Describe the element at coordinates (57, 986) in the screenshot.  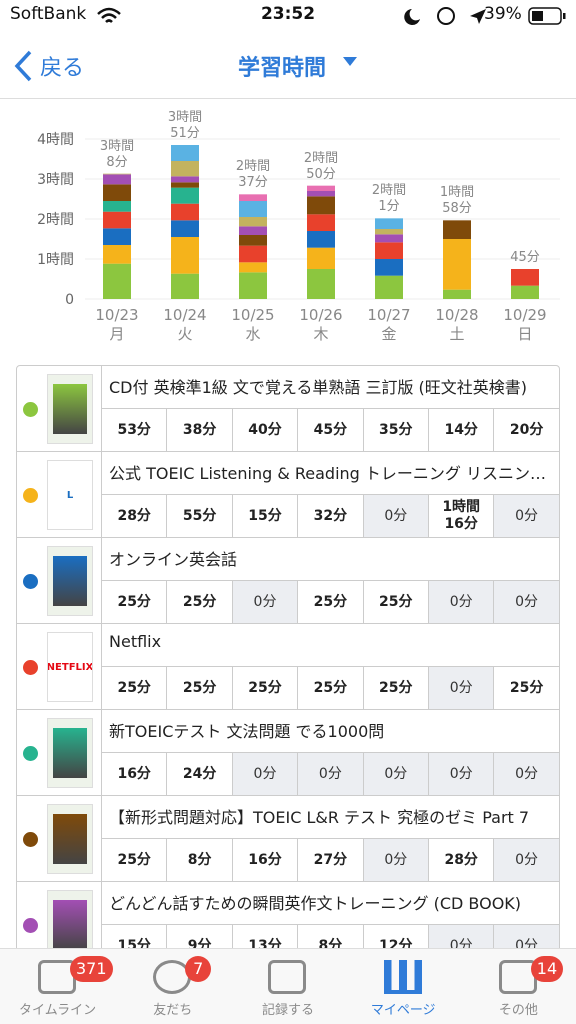
I see `tab: タイムライン 371` at that location.